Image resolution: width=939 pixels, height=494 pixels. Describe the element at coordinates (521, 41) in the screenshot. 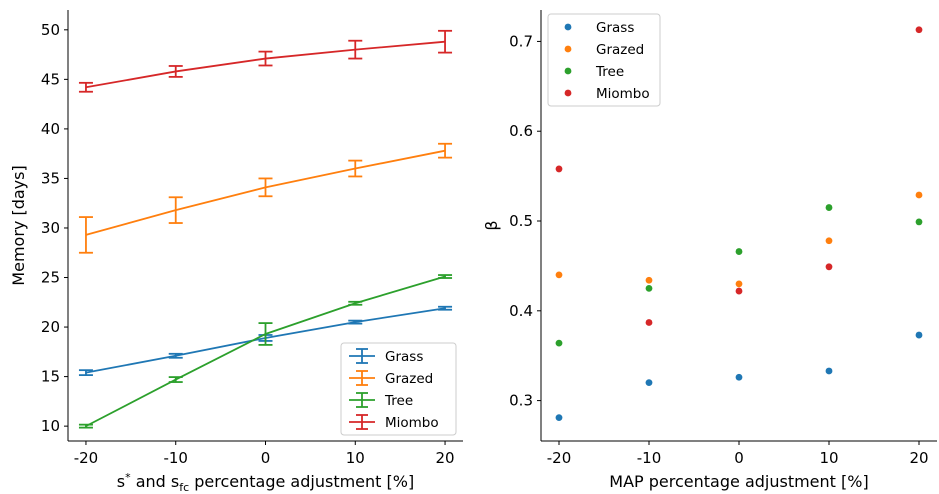

I see `y-tick-label: 0.7` at that location.